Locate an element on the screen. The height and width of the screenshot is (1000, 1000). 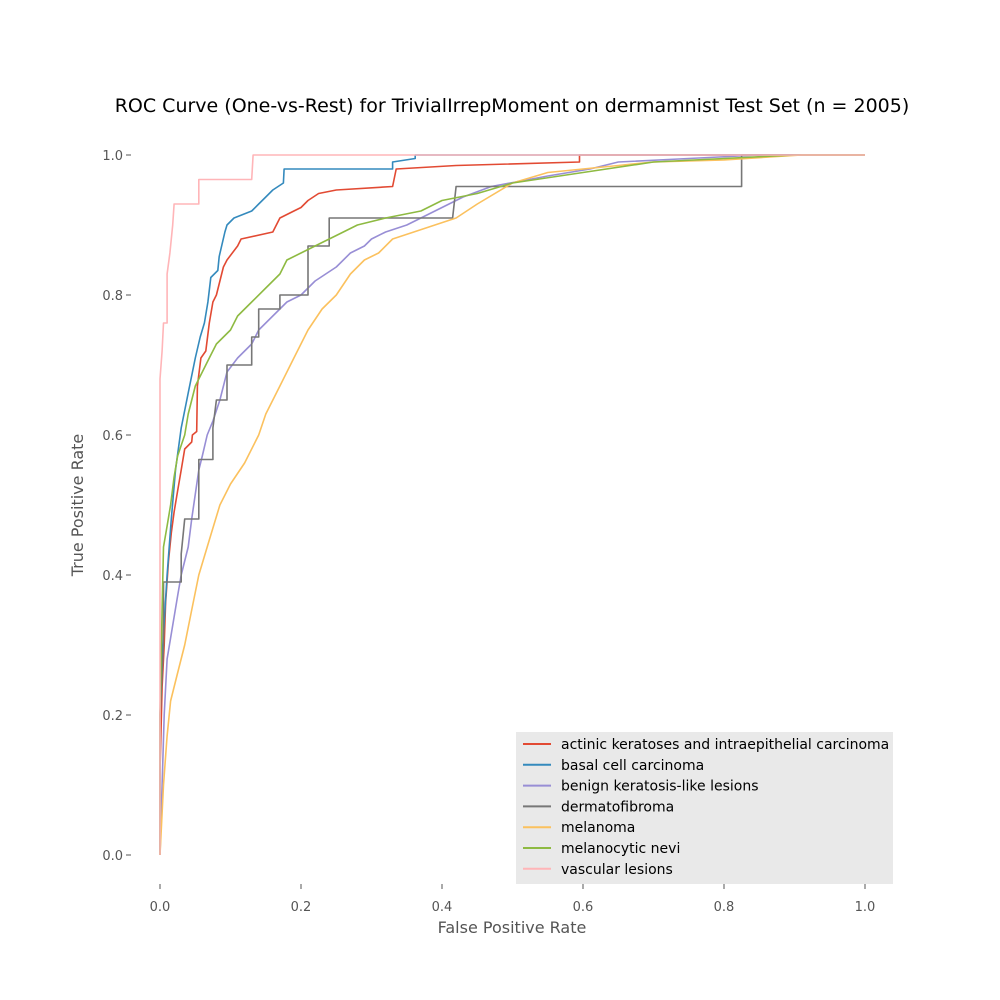
x-tick-label: 0.8 is located at coordinates (724, 907).